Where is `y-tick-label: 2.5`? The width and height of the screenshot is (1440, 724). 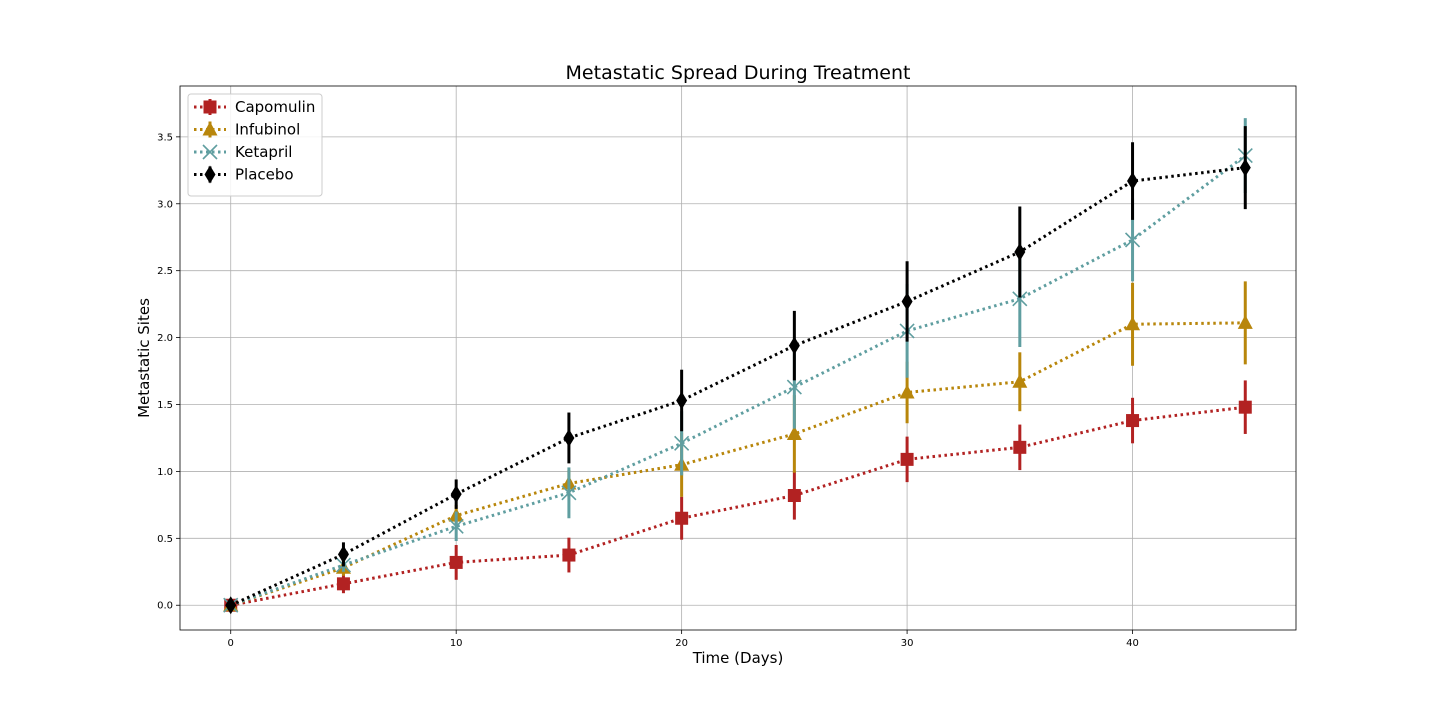
y-tick-label: 2.5 is located at coordinates (165, 271).